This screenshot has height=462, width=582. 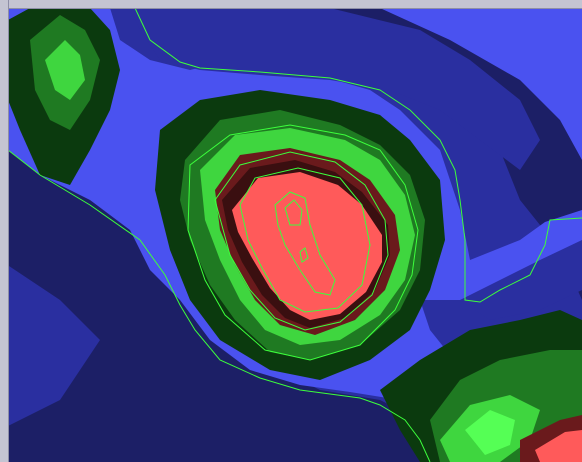 What do you see at coordinates (4, 231) in the screenshot?
I see `window-frame-left` at bounding box center [4, 231].